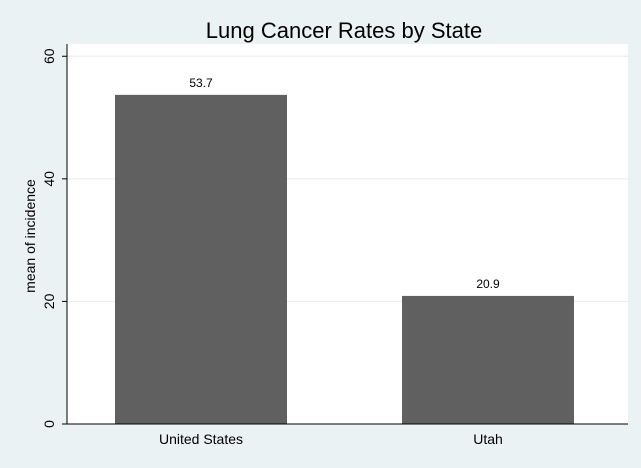 The width and height of the screenshot is (641, 468). Describe the element at coordinates (49, 301) in the screenshot. I see `y-tick-label: 20` at that location.